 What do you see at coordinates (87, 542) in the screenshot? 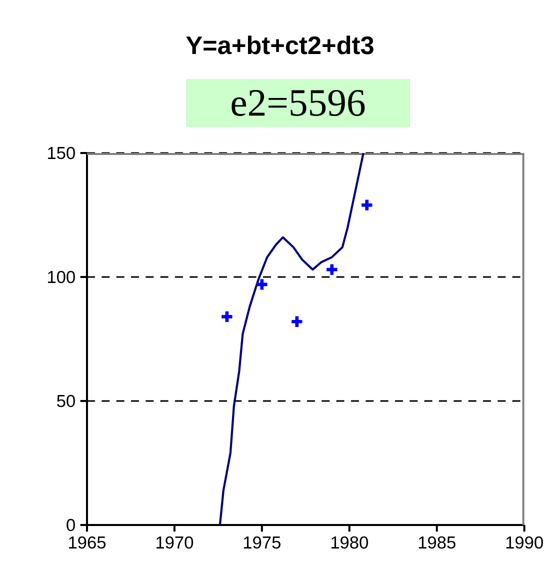
I see `x-tick-label: 1965` at bounding box center [87, 542].